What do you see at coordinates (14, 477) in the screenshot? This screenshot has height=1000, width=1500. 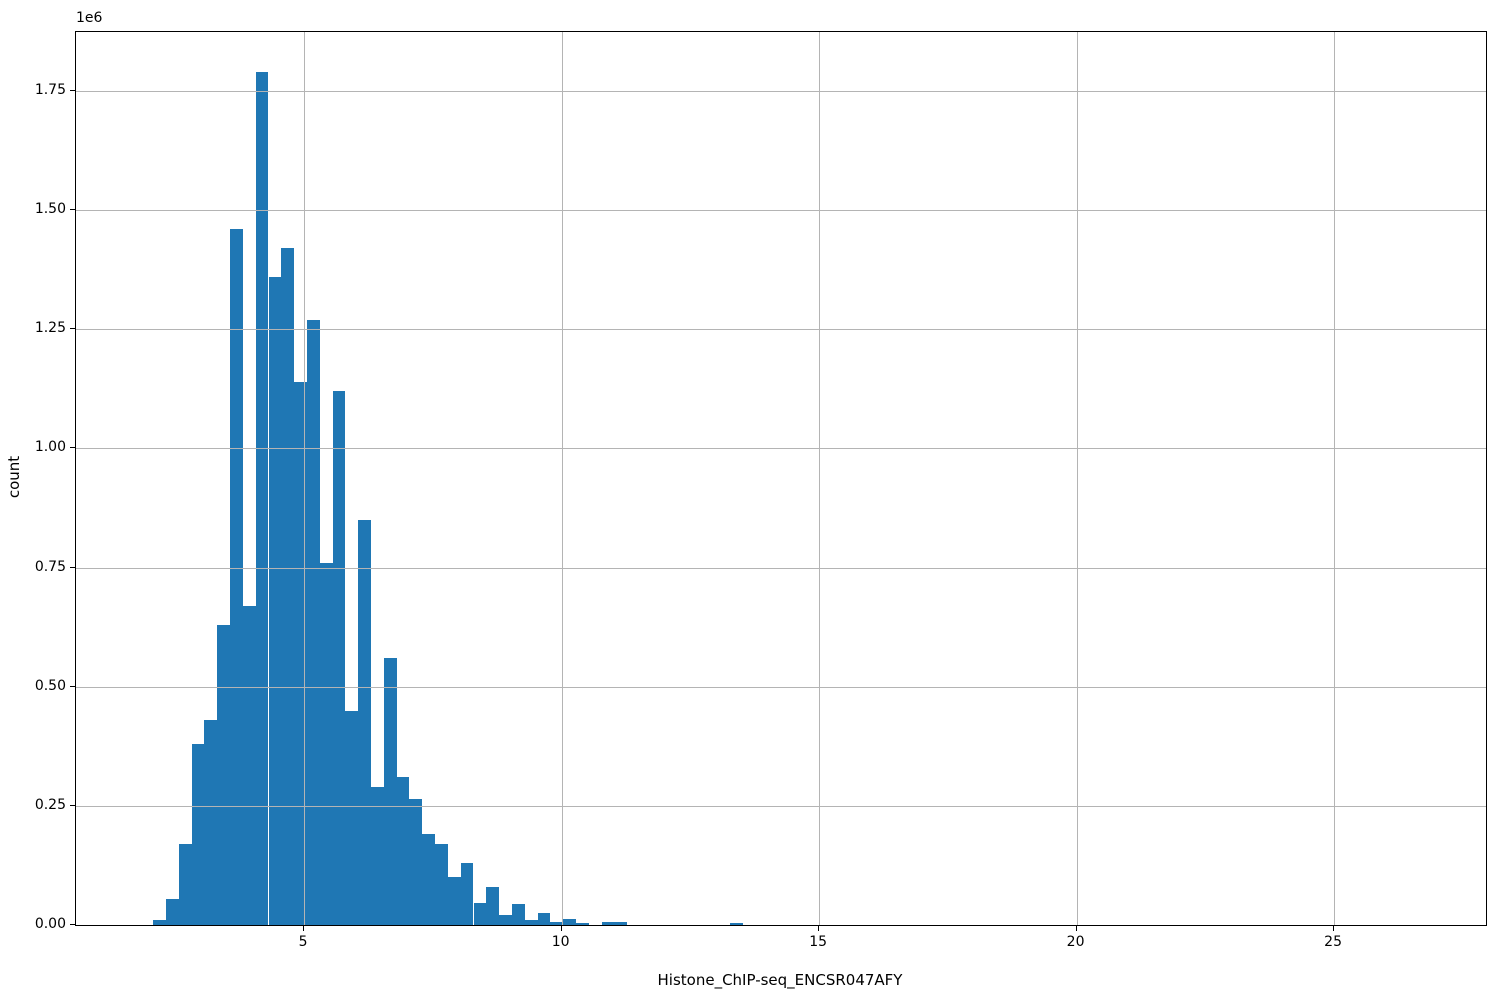 I see `y-axis-label: count` at bounding box center [14, 477].